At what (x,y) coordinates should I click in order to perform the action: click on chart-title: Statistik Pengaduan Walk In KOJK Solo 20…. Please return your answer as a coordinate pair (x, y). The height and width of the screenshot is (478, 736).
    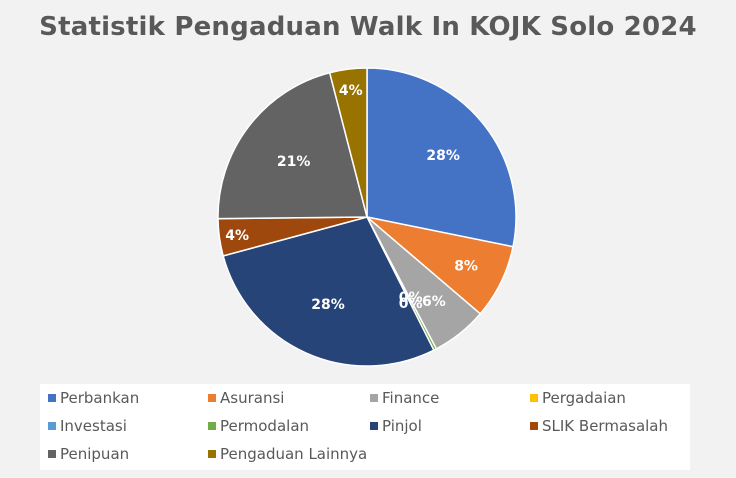
    Looking at the image, I should click on (368, 27).